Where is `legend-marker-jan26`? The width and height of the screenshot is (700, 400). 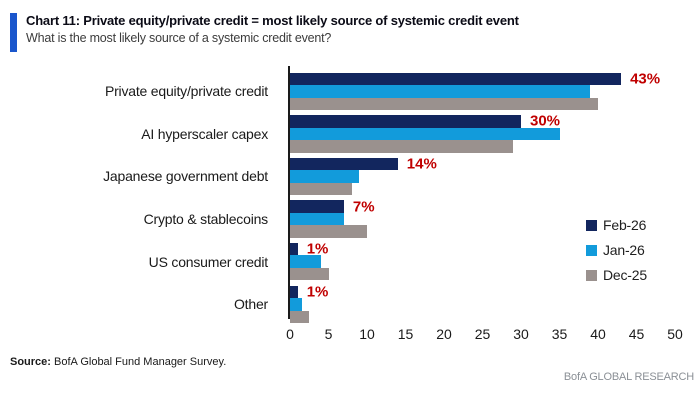 legend-marker-jan26 is located at coordinates (591, 250).